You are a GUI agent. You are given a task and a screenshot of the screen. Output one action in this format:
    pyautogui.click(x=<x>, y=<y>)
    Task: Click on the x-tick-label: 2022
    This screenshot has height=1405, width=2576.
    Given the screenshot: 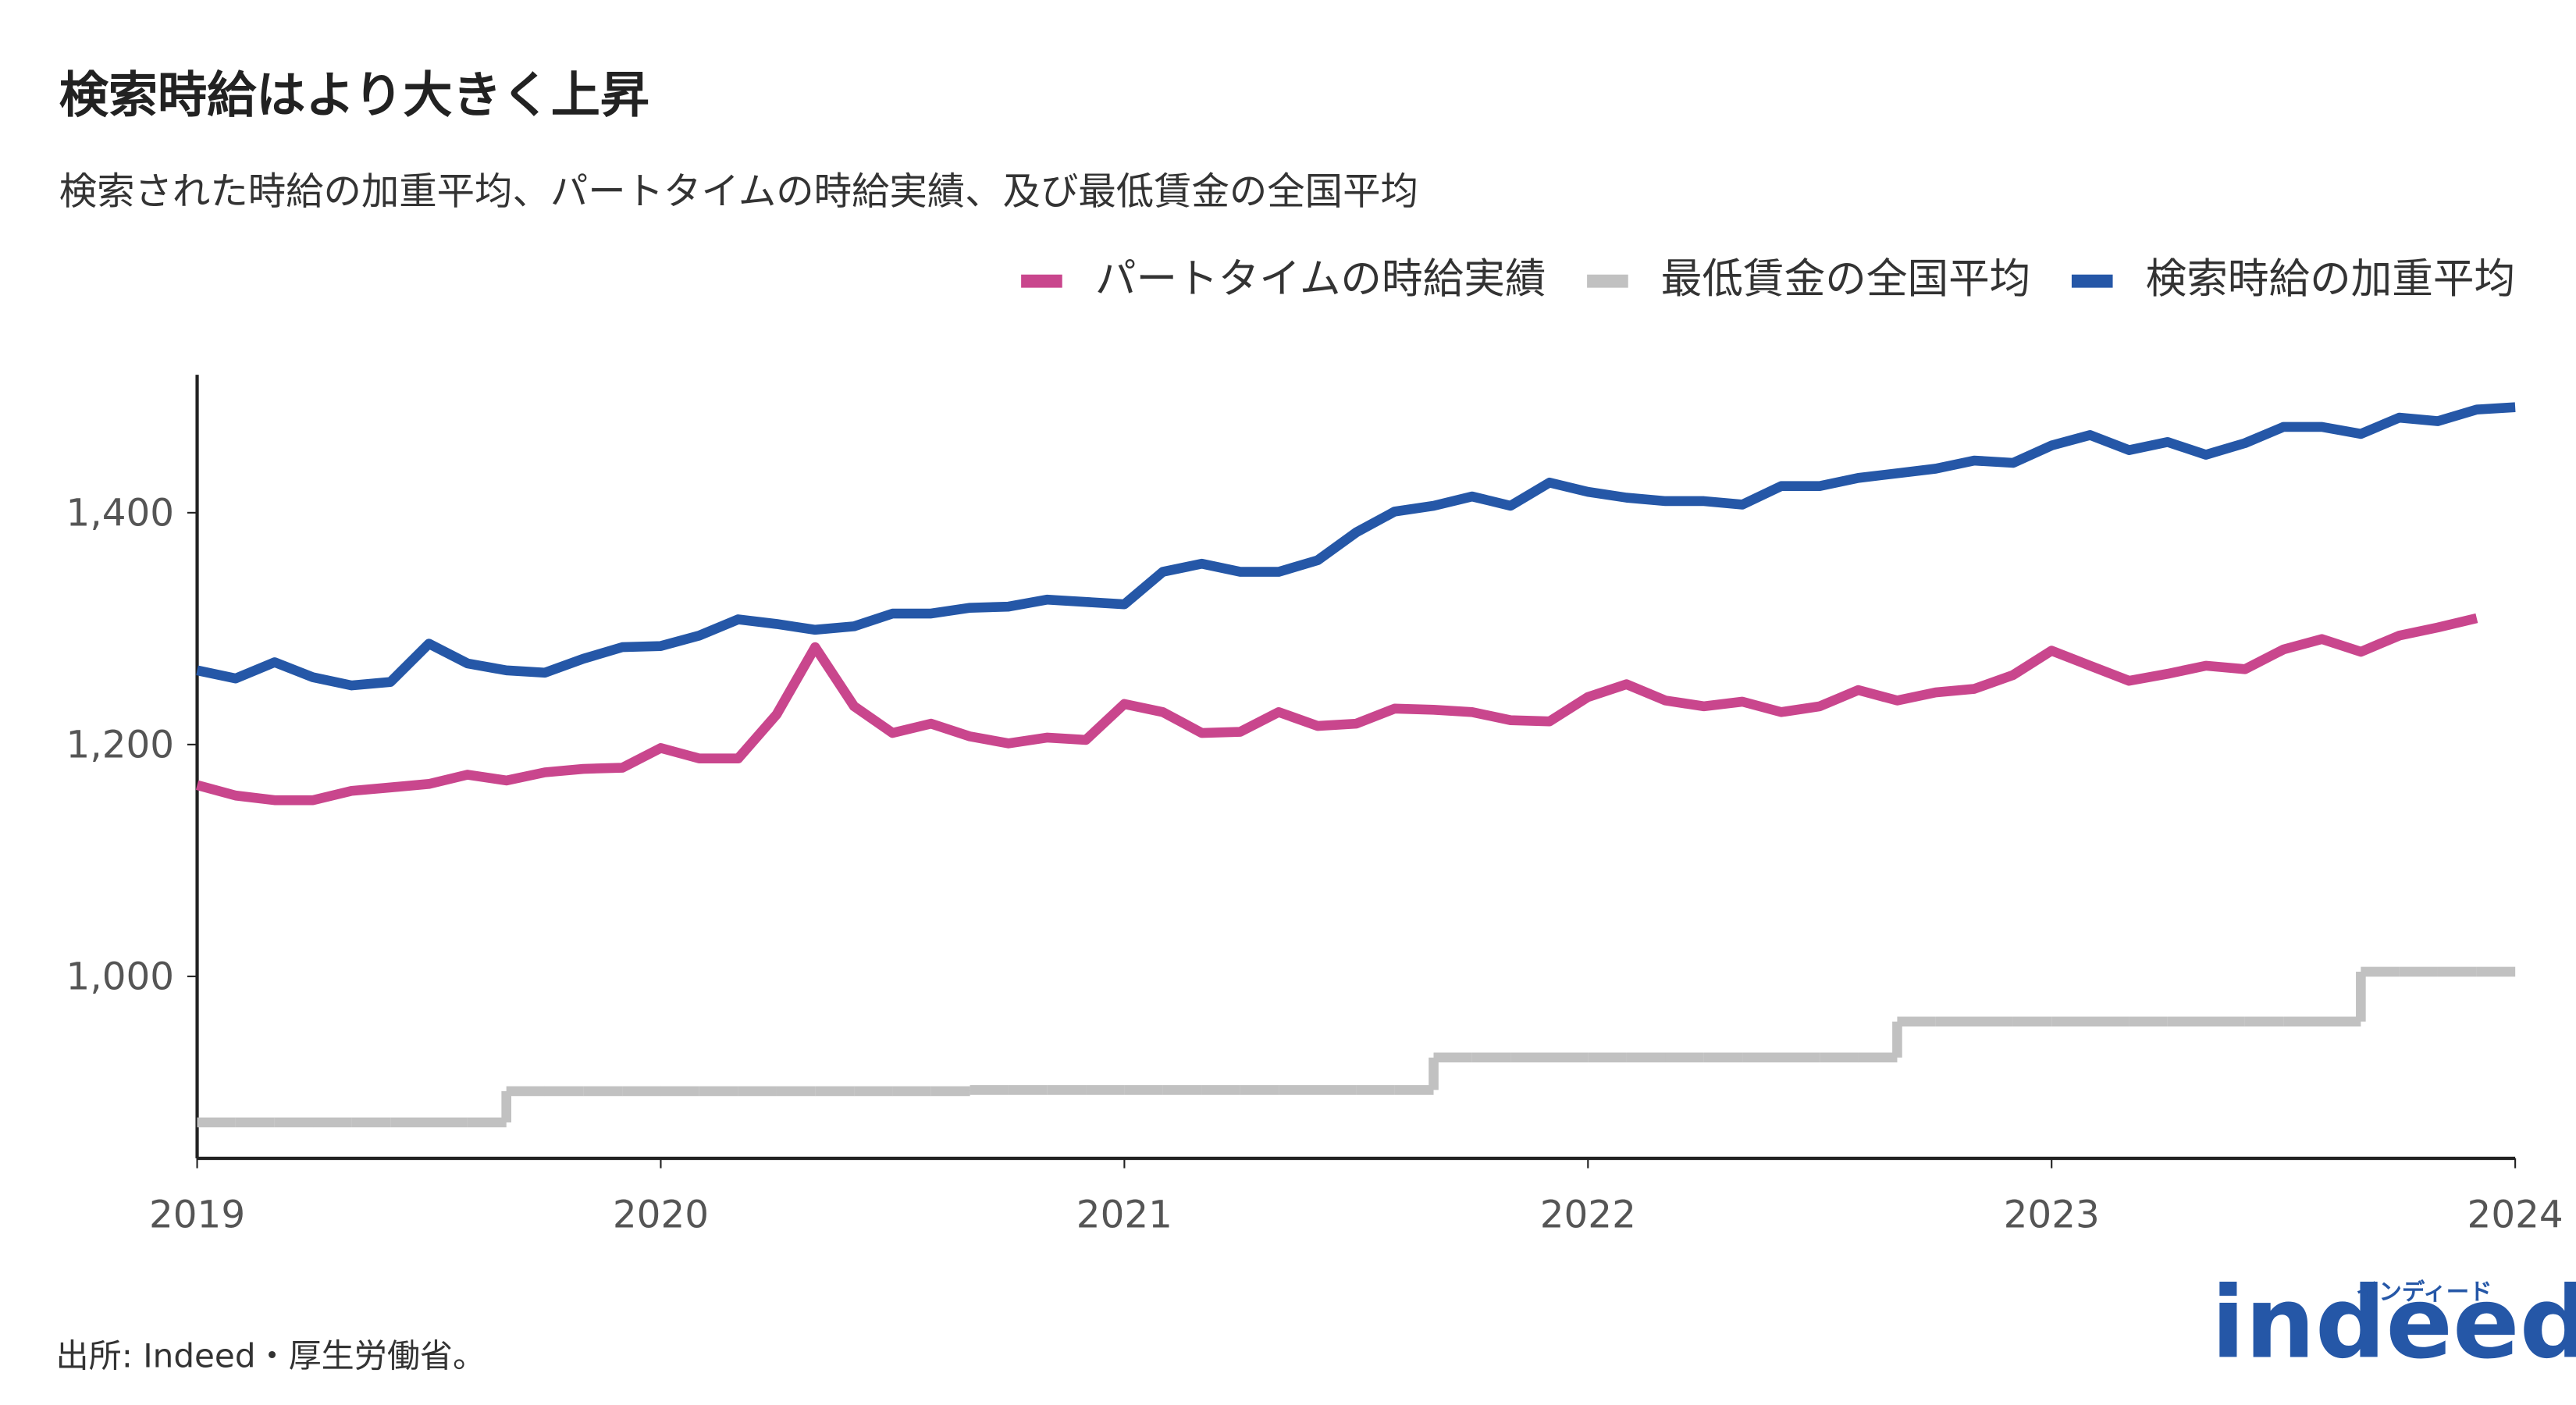 What is the action you would take?
    pyautogui.click(x=1588, y=1215)
    